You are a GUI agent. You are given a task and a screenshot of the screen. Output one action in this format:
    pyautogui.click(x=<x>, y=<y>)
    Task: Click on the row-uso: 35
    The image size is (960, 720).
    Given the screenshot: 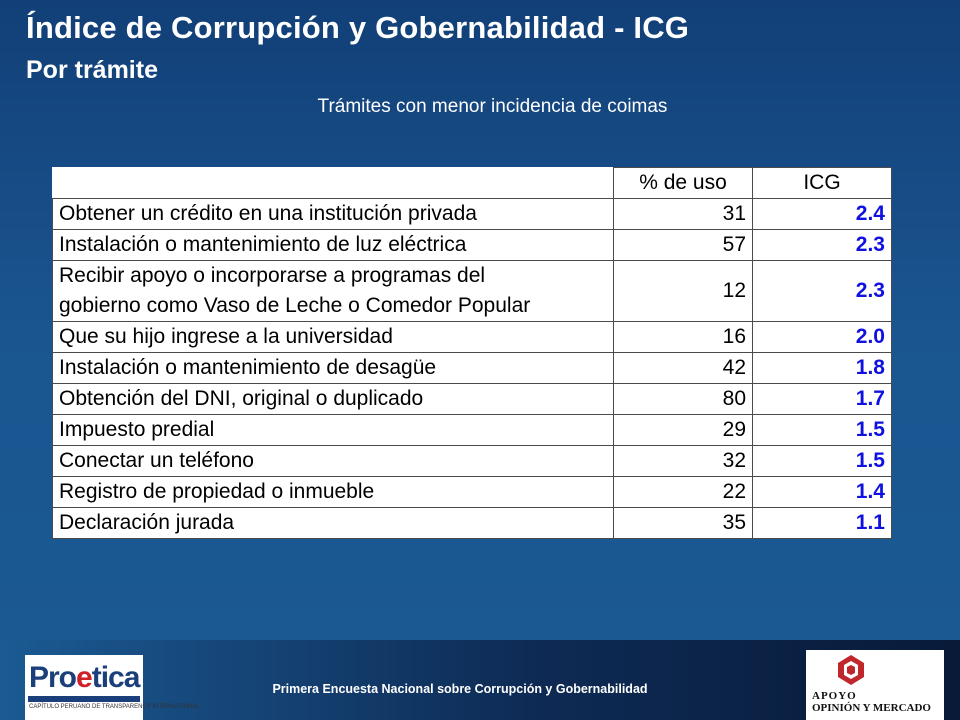 What is the action you would take?
    pyautogui.click(x=683, y=523)
    